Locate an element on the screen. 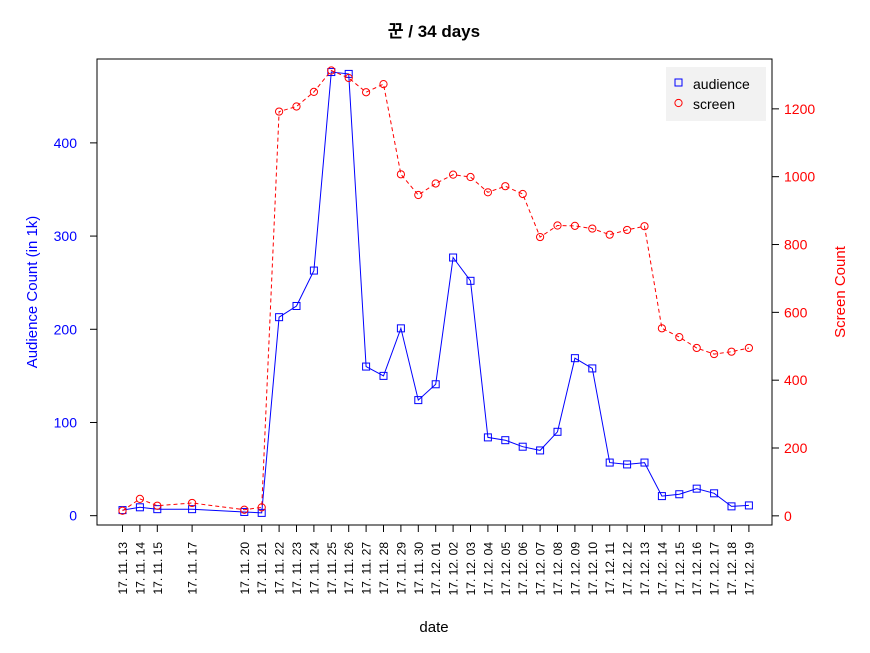 The image size is (870, 653). x-tick-label: 17. 12. 07 is located at coordinates (541, 569).